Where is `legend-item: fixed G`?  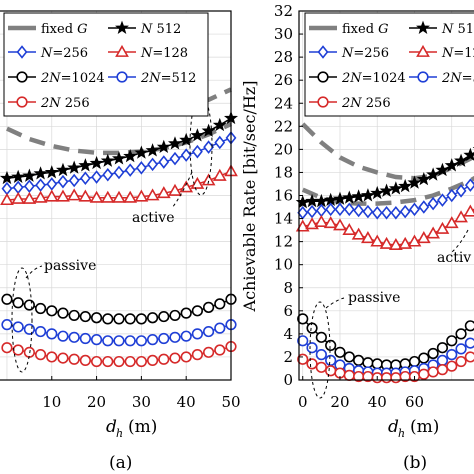
legend-item: fixed G is located at coordinates (349, 29).